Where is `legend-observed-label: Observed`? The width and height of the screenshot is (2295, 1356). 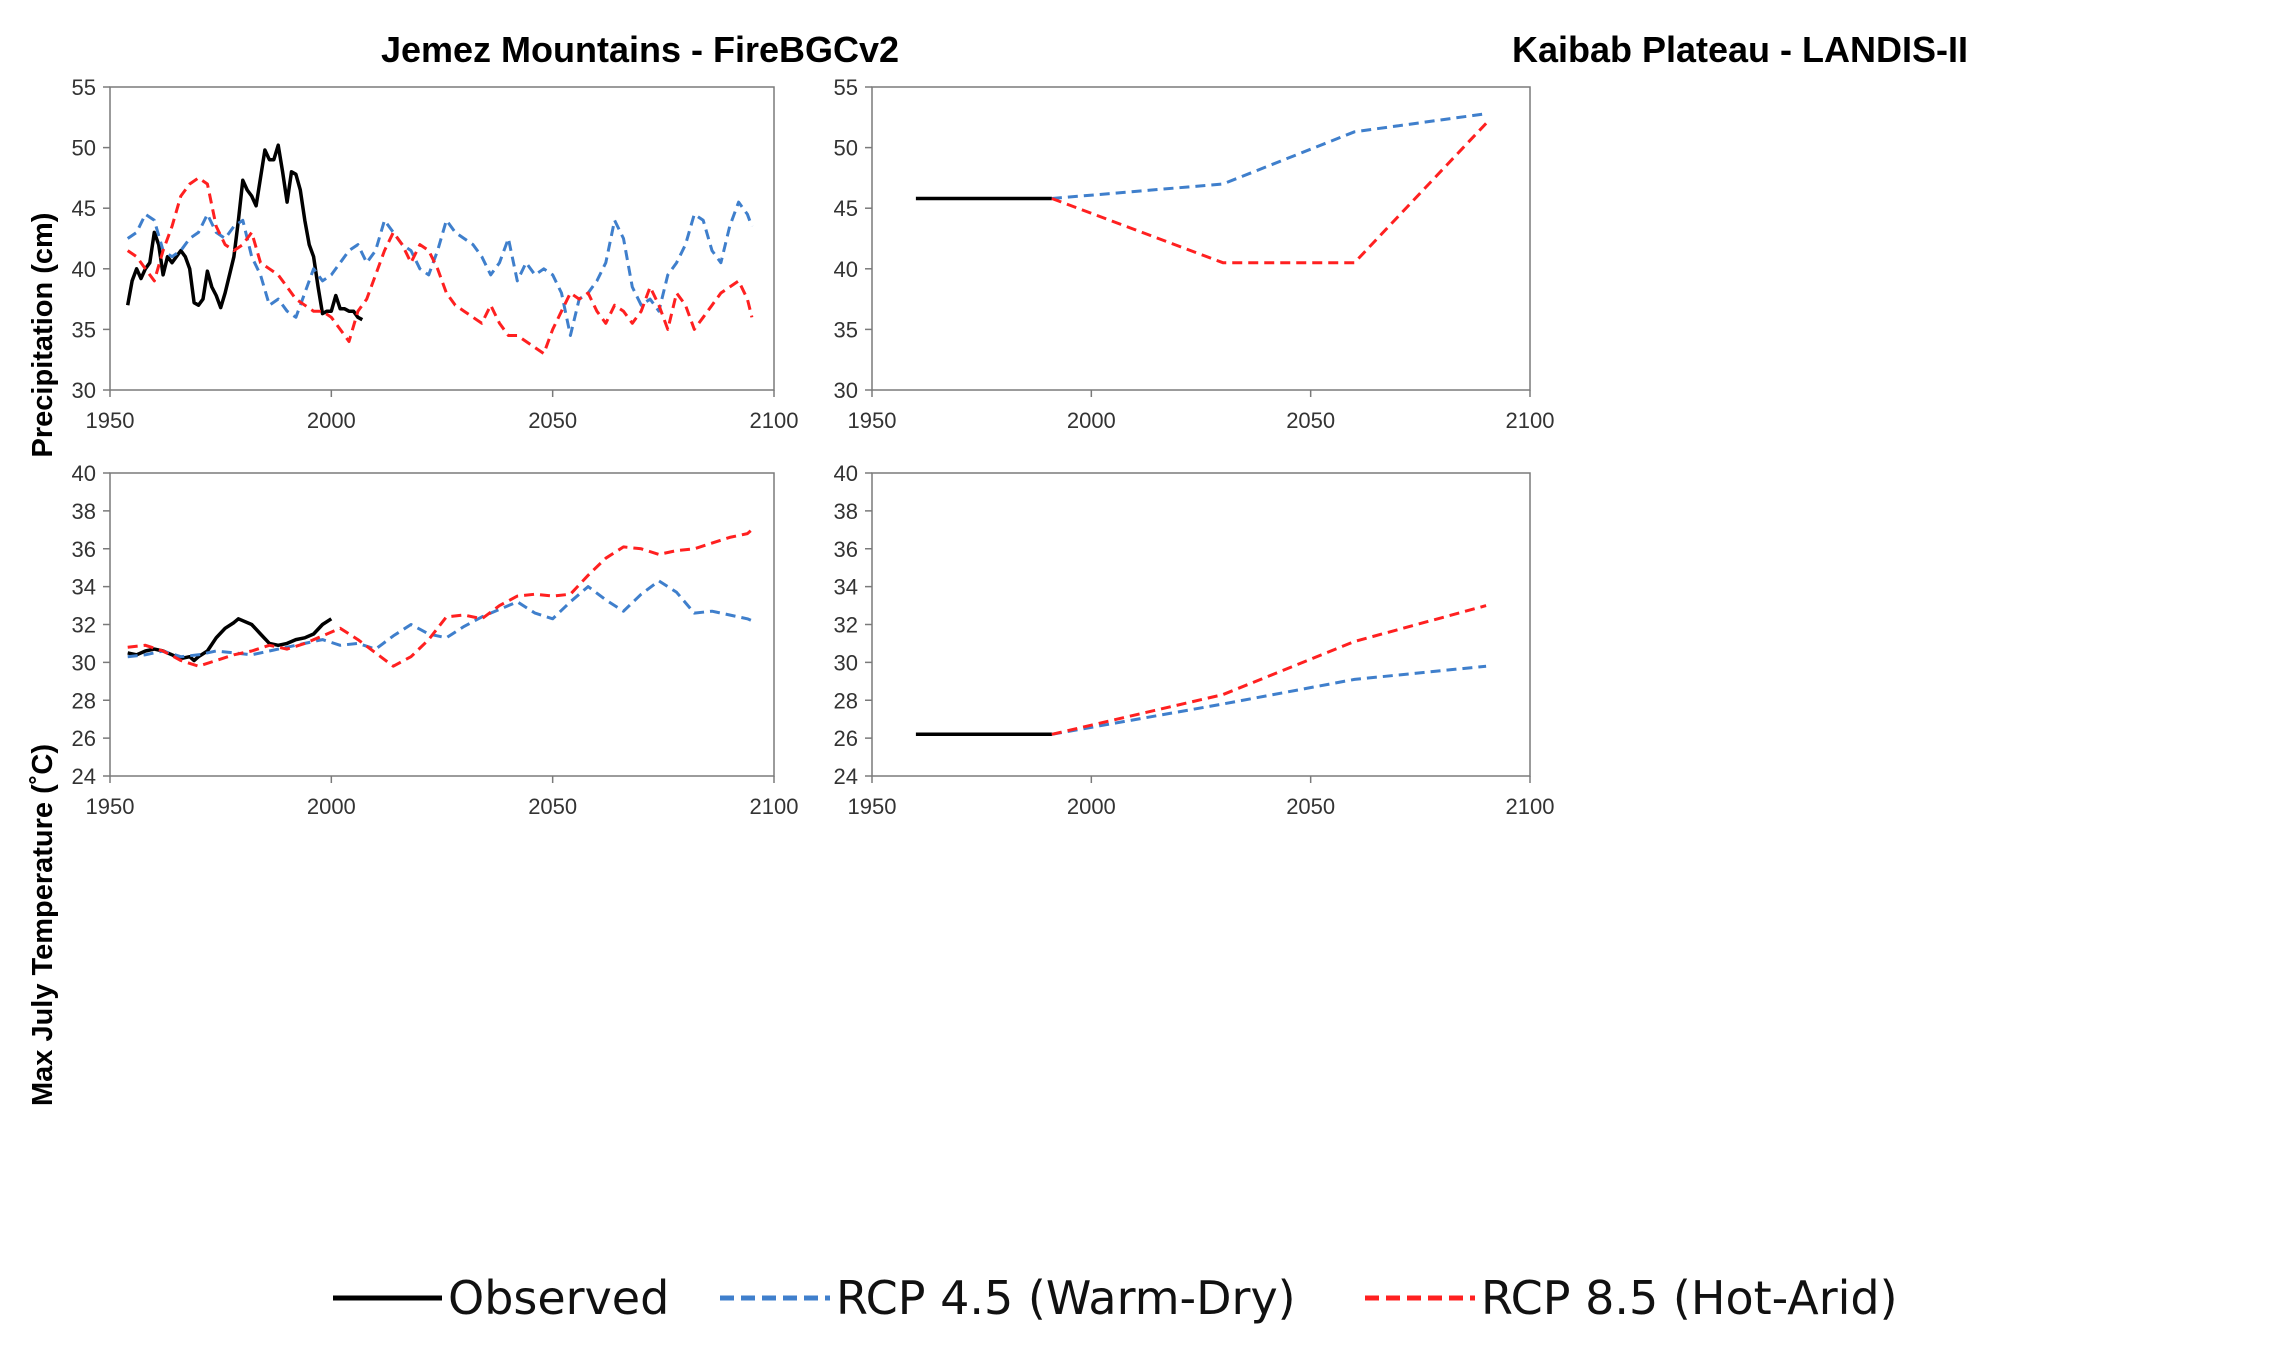
legend-observed-label: Observed is located at coordinates (558, 1298).